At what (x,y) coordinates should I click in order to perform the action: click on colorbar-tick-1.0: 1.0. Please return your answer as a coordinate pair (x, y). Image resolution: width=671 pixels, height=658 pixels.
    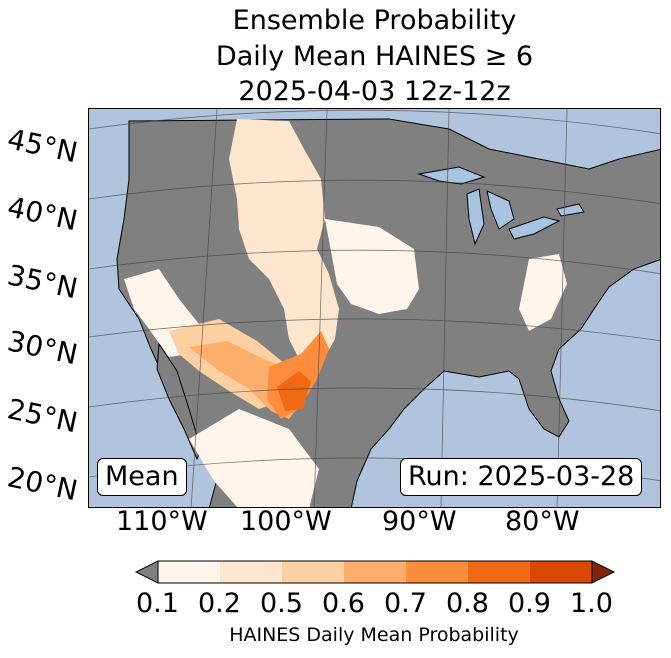
    Looking at the image, I should click on (591, 603).